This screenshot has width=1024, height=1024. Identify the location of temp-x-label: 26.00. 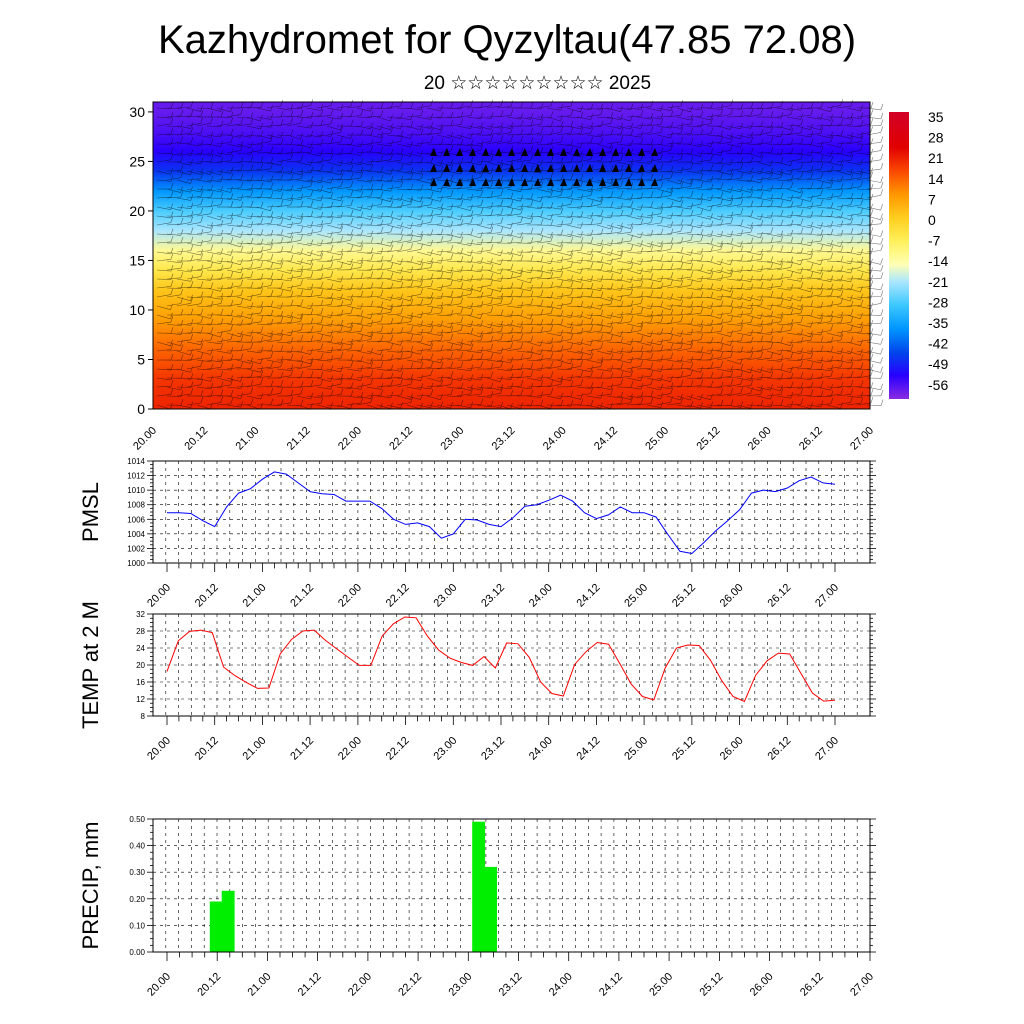
(732, 749).